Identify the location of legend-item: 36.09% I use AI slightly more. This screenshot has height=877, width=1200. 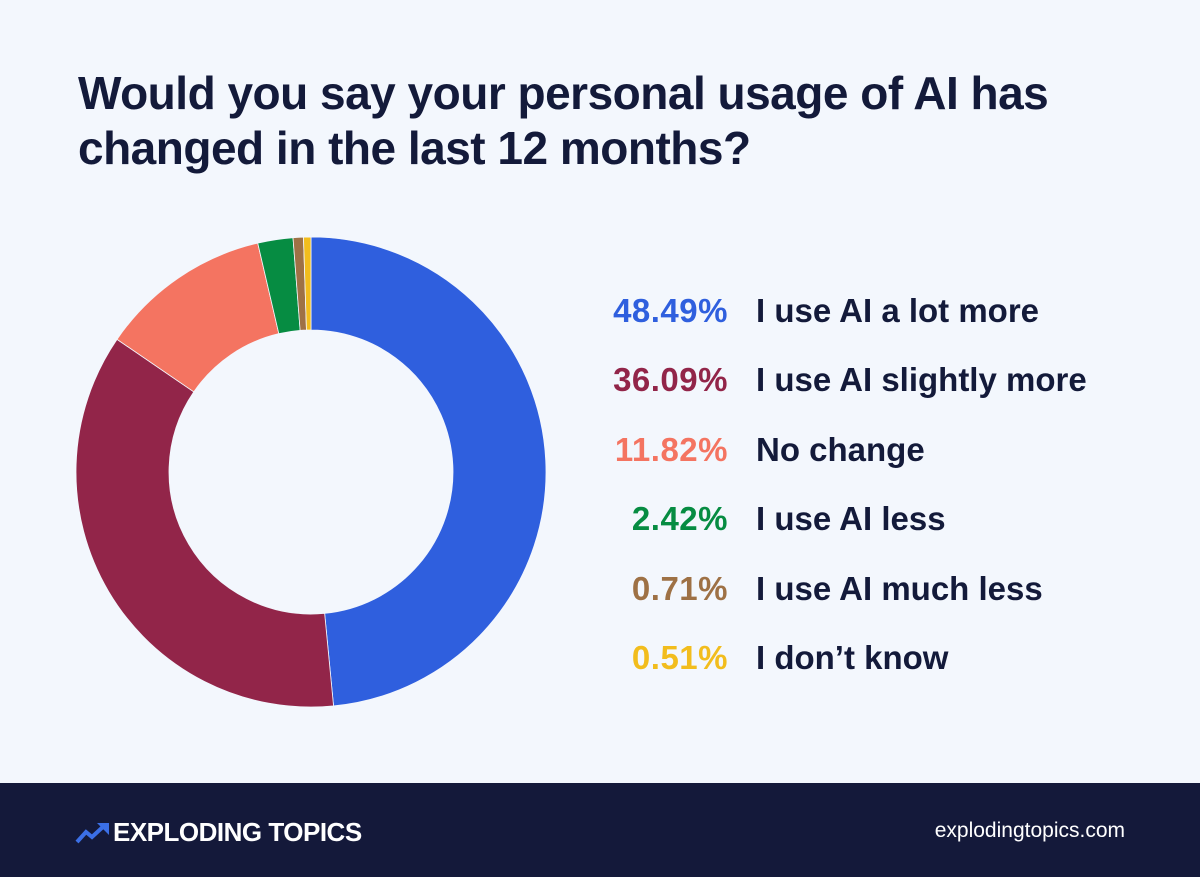
(838, 381).